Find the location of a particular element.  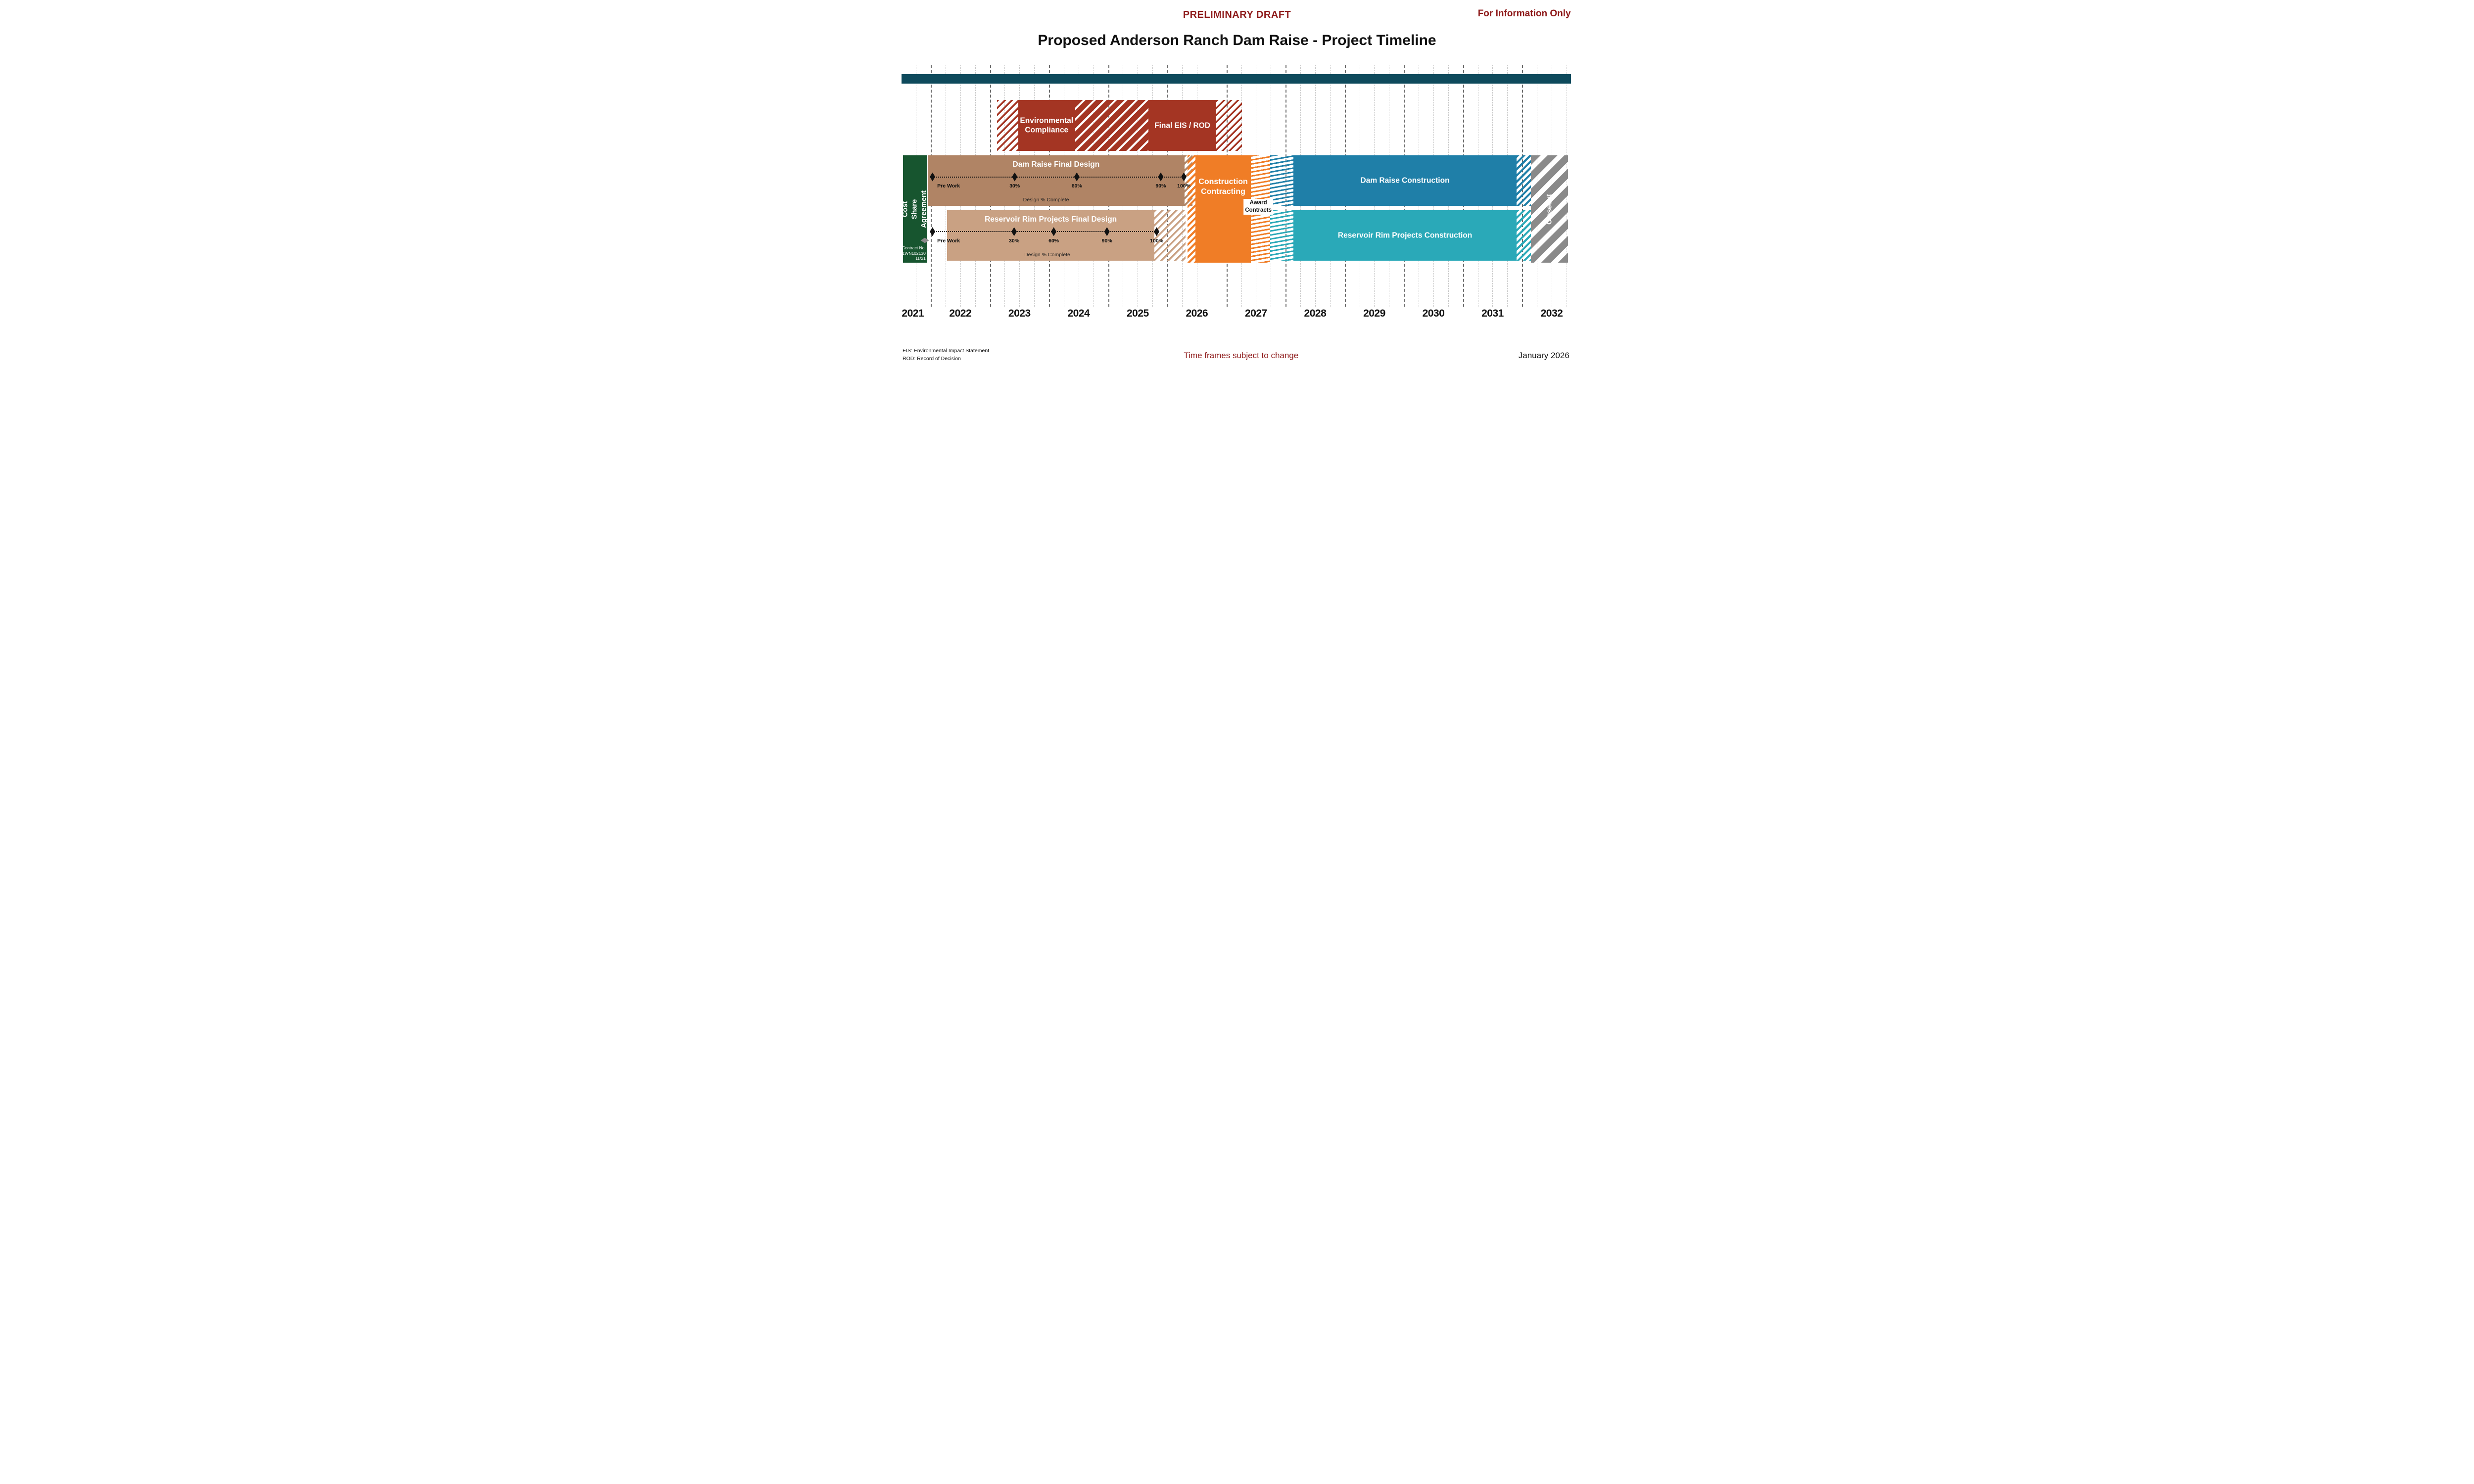

dam-raise-construction-solid-segment: Dam Raise Construction is located at coordinates (1405, 180).